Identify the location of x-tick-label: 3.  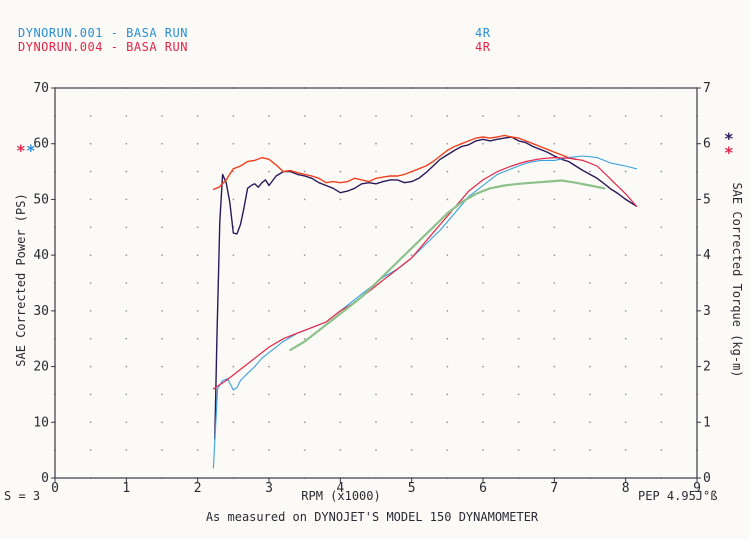
(269, 488).